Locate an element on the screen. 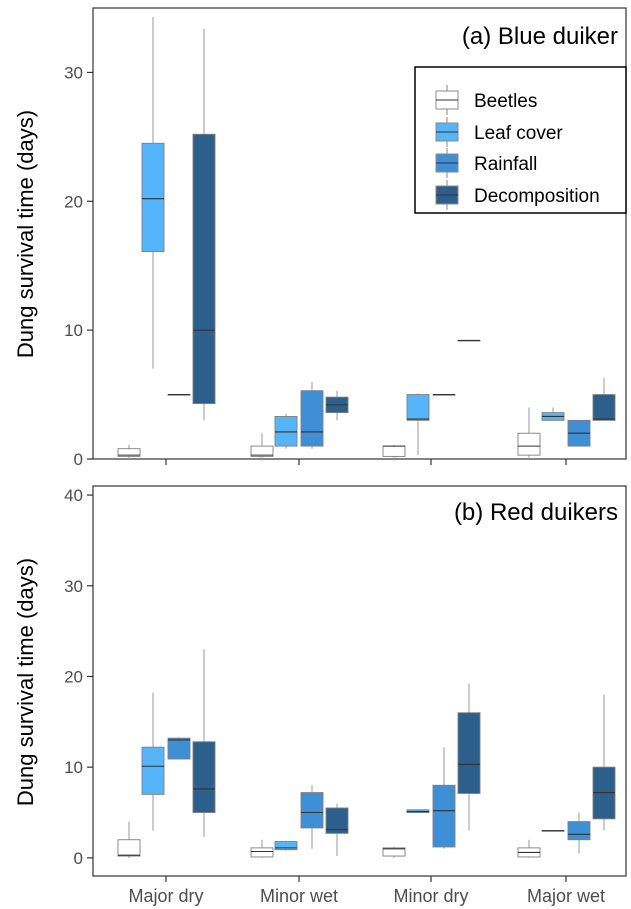  x-tick-label-major-dry: Major dry is located at coordinates (165, 896).